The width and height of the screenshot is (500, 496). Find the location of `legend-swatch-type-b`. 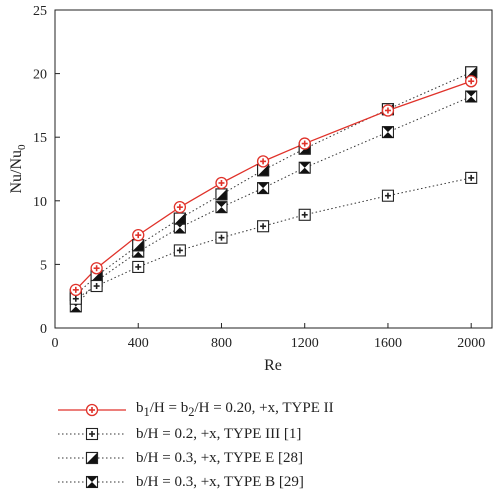

legend-swatch-type-b is located at coordinates (92, 482).